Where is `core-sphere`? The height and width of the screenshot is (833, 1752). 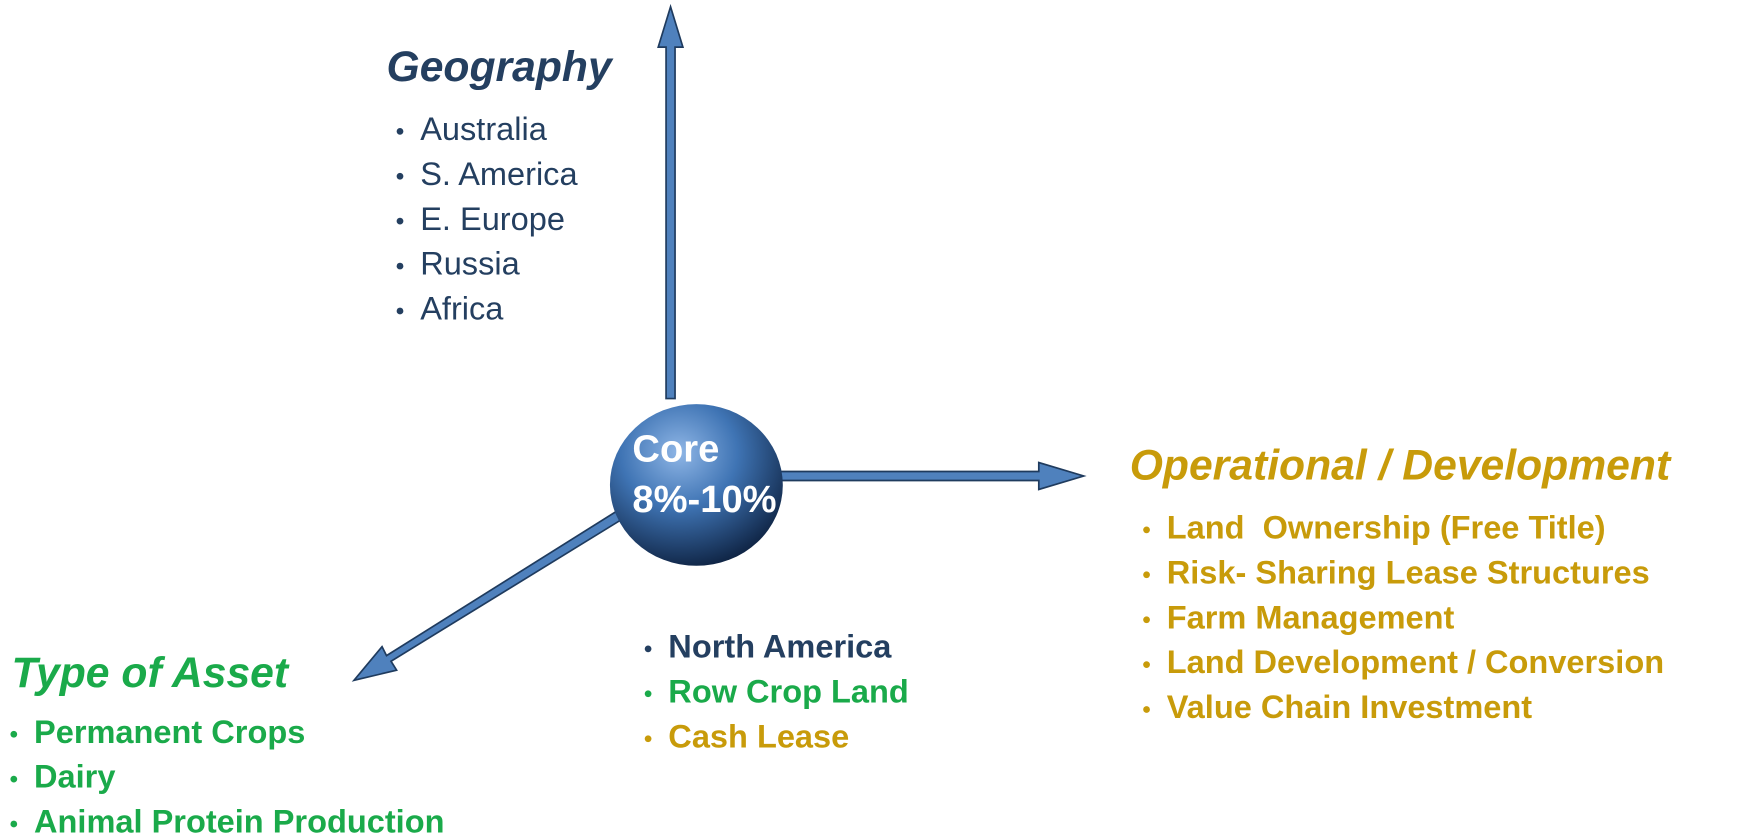 core-sphere is located at coordinates (696, 485).